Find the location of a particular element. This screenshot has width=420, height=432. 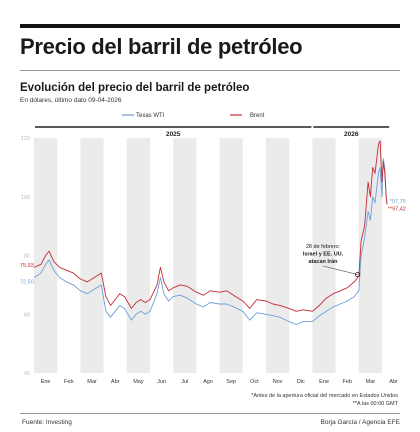

end-label-wti: *97,75 is located at coordinates (398, 202).